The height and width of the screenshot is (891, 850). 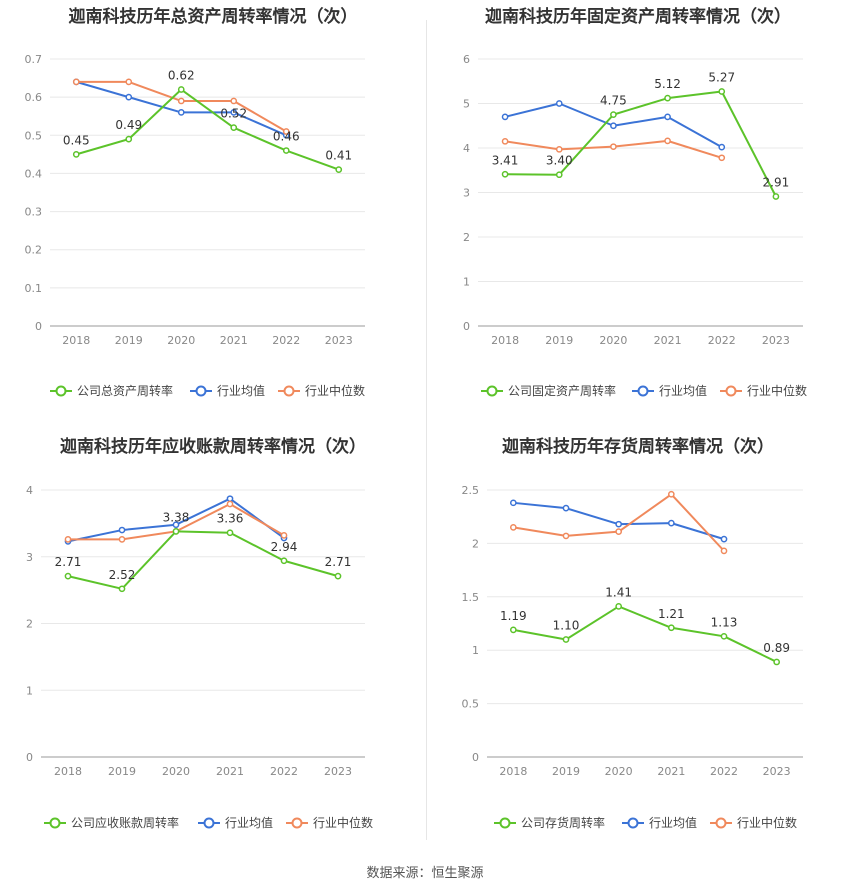 I want to click on y-tick-label: 5, so click(x=466, y=104).